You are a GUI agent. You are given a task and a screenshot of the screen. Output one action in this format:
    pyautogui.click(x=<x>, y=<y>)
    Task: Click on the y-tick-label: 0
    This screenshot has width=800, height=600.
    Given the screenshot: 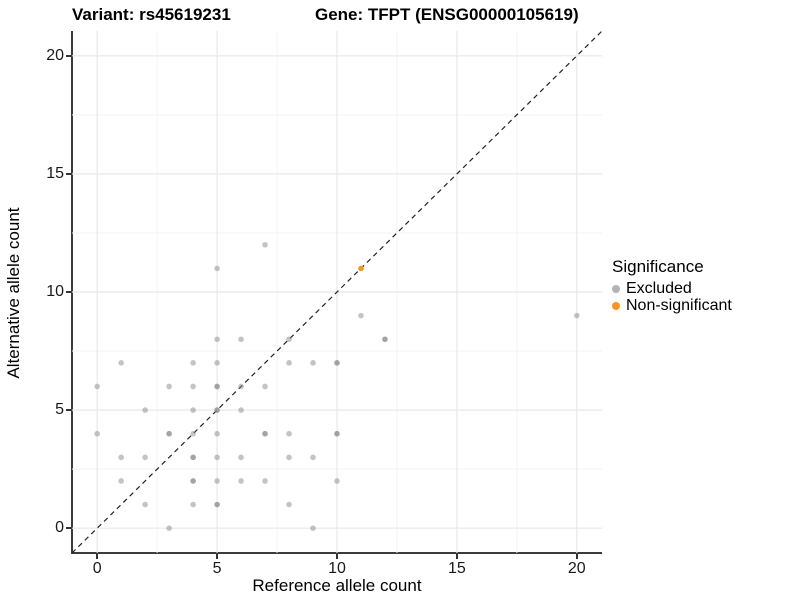 What is the action you would take?
    pyautogui.click(x=59, y=528)
    